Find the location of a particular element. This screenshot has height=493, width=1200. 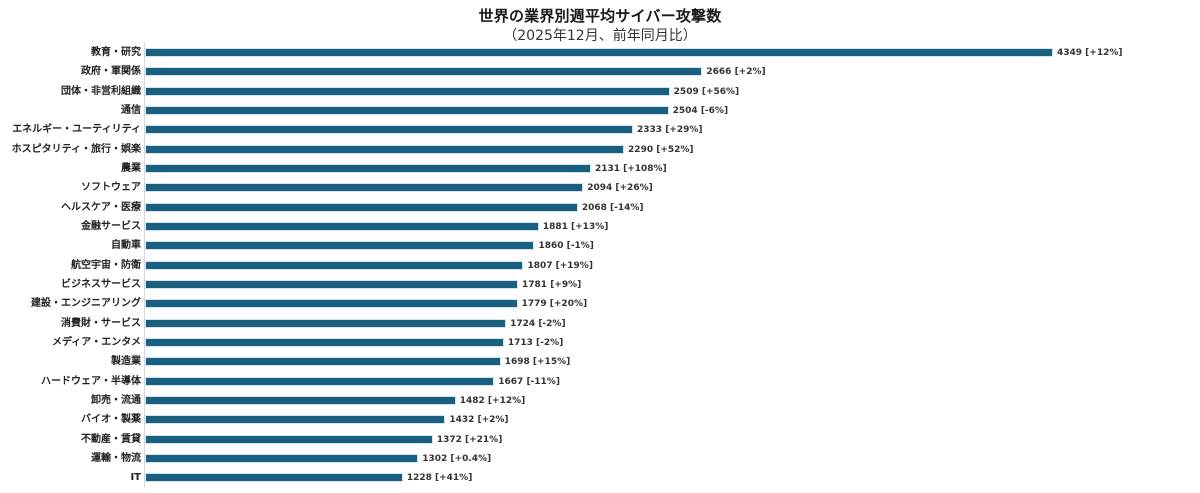

value-label: 1432 [+2%] is located at coordinates (479, 420).